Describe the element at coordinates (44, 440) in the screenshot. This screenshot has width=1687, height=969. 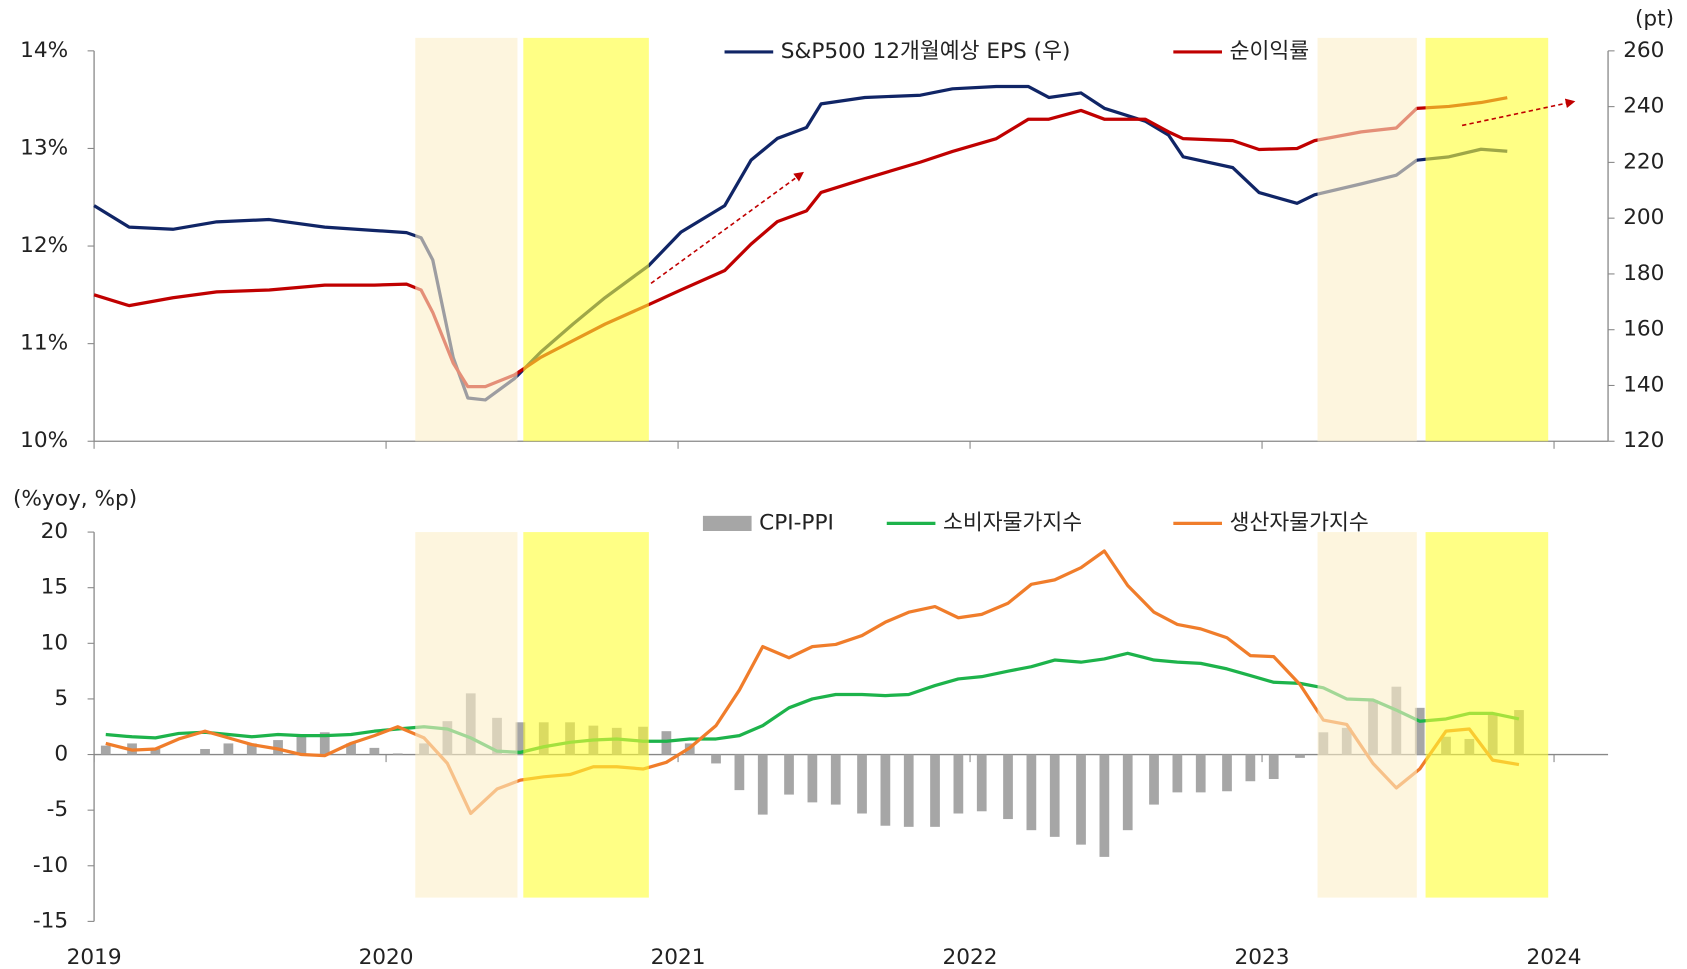
I see `y-tick-label: 10%` at that location.